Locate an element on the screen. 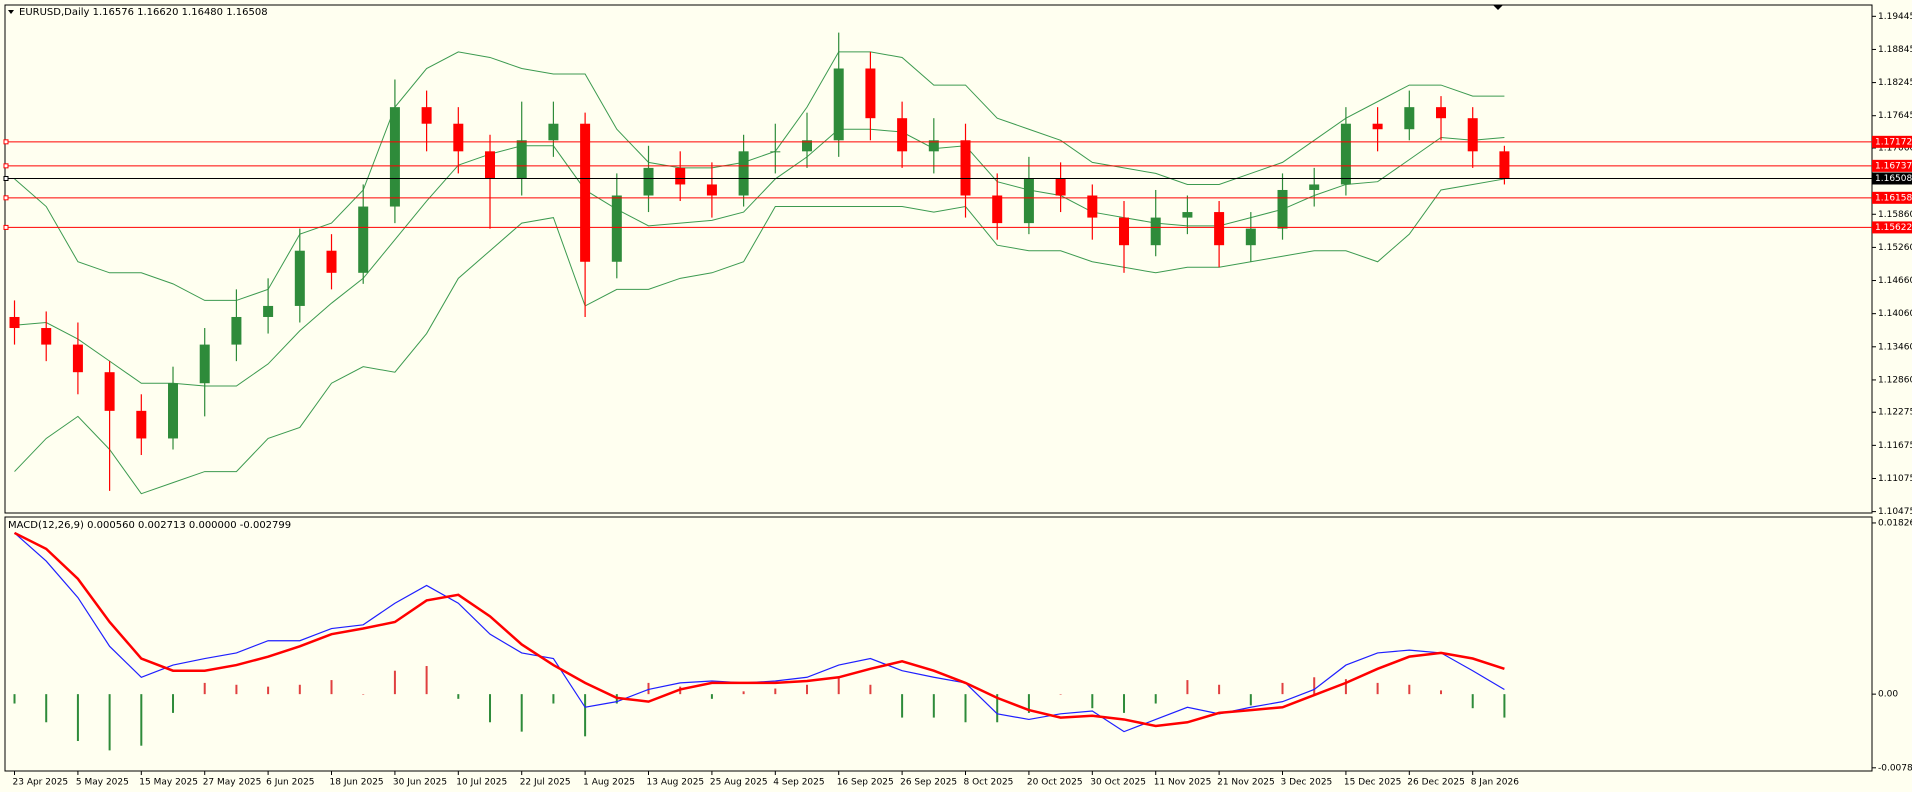 The width and height of the screenshot is (1912, 792). x-tick-label: 5 May 2025 is located at coordinates (102, 783).